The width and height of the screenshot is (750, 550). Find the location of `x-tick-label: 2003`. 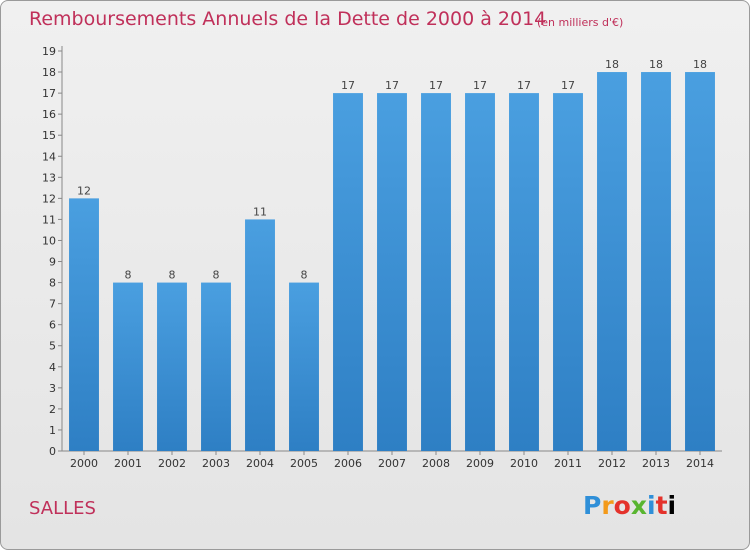

x-tick-label: 2003 is located at coordinates (216, 463).